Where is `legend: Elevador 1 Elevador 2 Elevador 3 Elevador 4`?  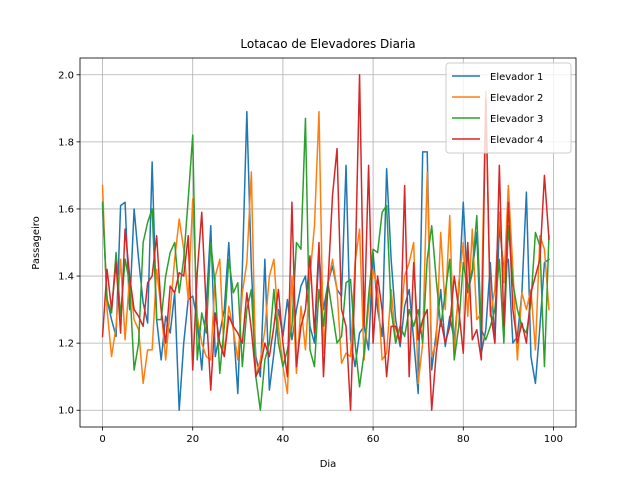 legend: Elevador 1 Elevador 2 Elevador 3 Elevador 4 is located at coordinates (508, 108).